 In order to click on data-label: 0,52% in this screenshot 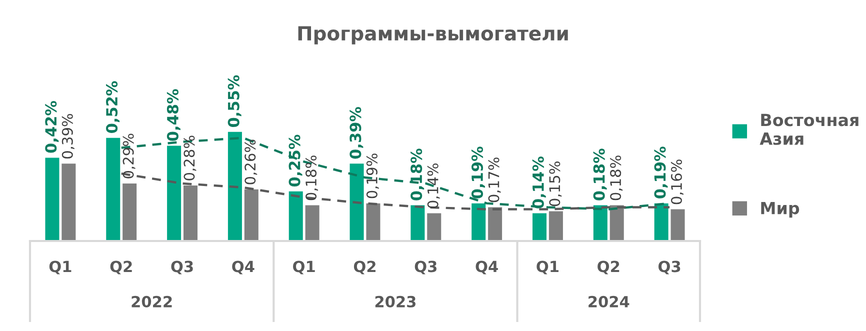, I will do `click(113, 107)`.